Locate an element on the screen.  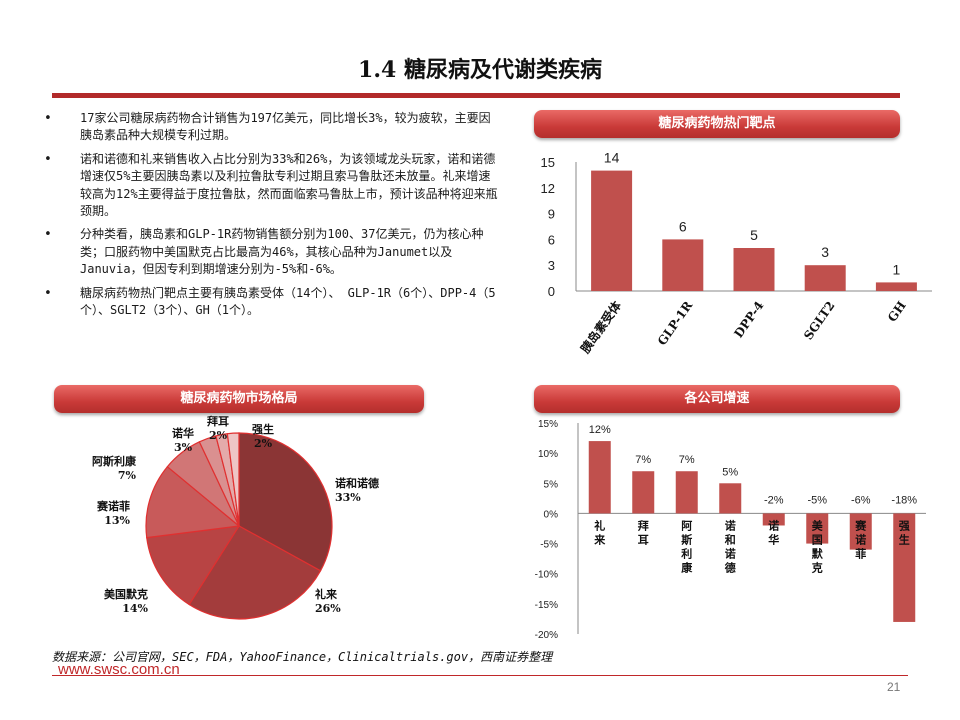
slice-percent: 14% is located at coordinates (135, 608).